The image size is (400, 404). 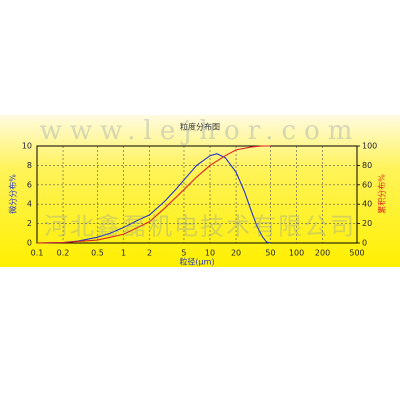 I want to click on y2-tick-label: 80, so click(x=367, y=165).